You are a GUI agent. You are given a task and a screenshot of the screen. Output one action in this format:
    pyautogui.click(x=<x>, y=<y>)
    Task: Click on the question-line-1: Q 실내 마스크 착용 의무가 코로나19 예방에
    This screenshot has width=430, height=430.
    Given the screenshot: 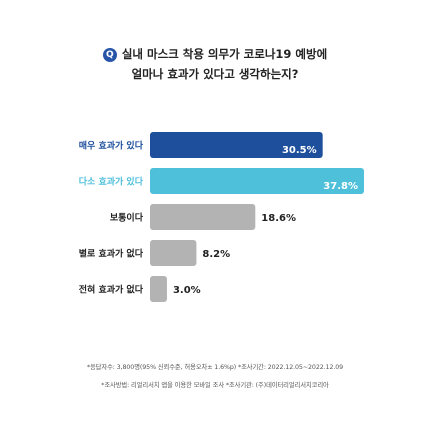 What is the action you would take?
    pyautogui.click(x=215, y=54)
    